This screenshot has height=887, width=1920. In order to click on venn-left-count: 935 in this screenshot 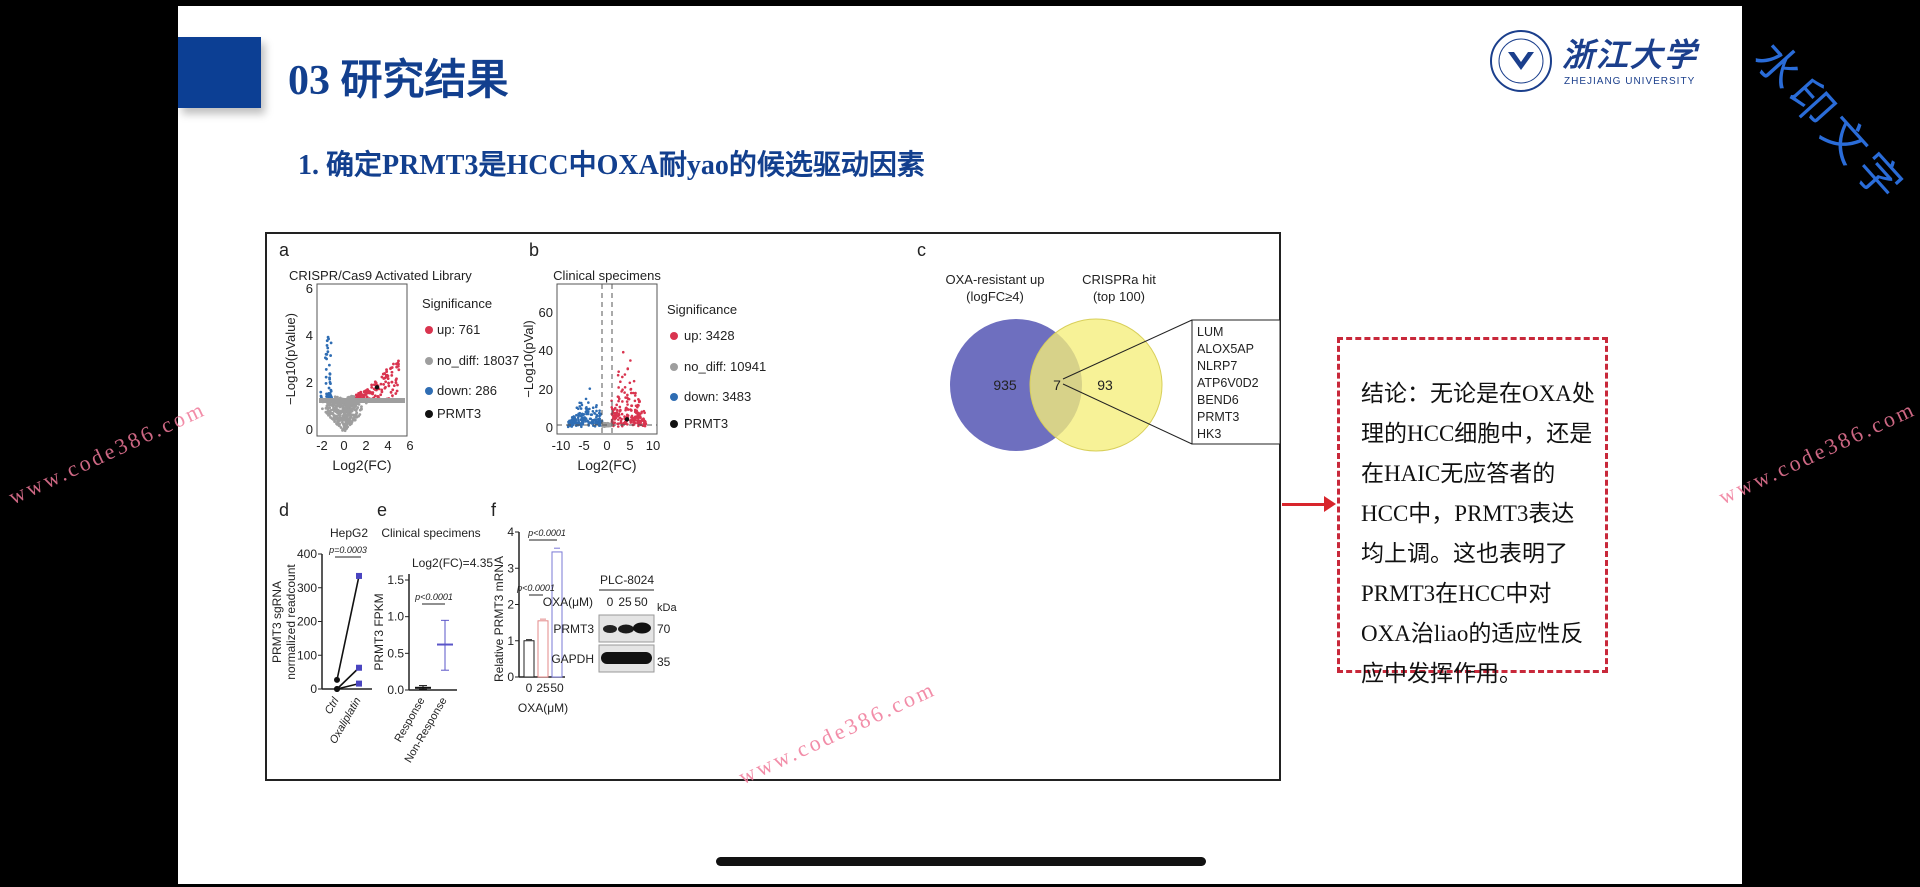, I will do `click(1005, 385)`.